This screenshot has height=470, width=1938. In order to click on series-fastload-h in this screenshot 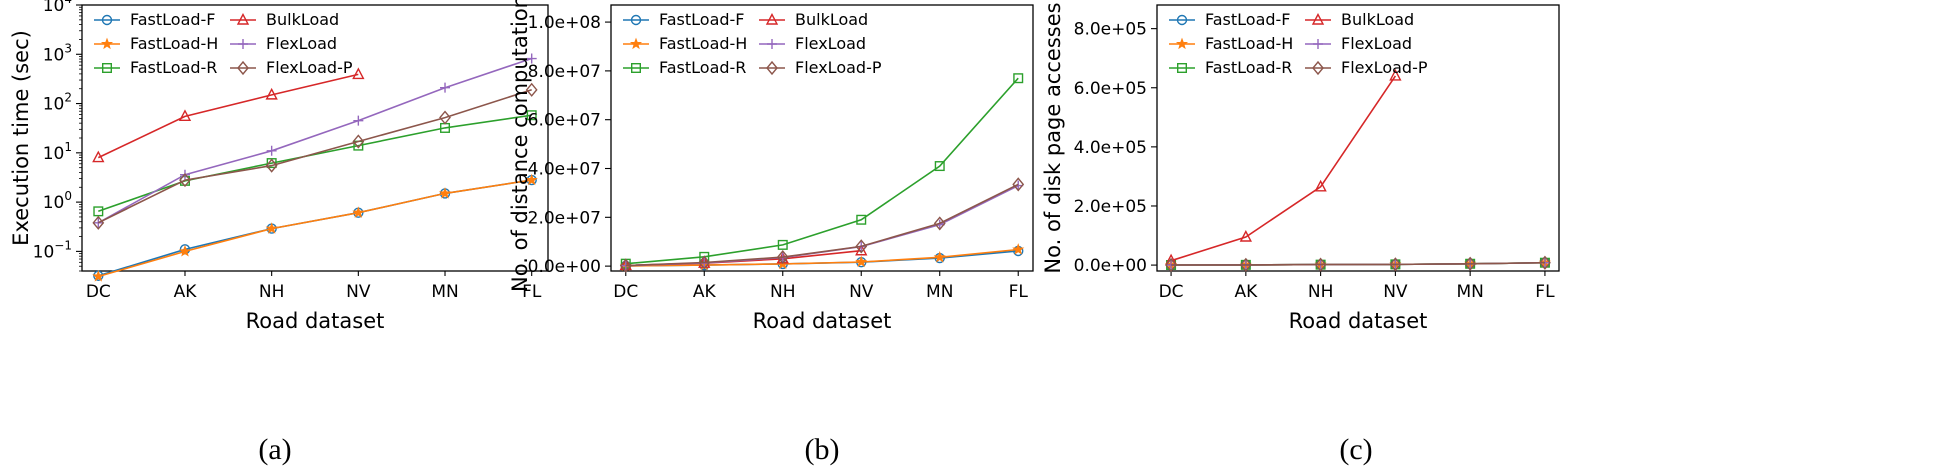, I will do `click(315, 227)`.